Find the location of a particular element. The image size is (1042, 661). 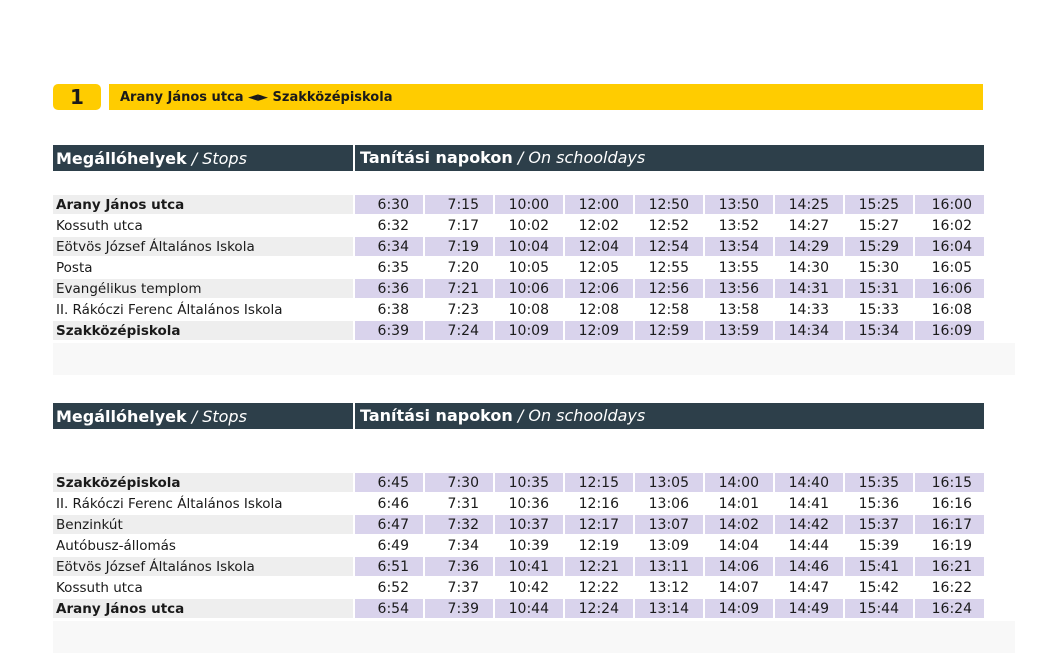

departure-time: 15:29 is located at coordinates (879, 246).